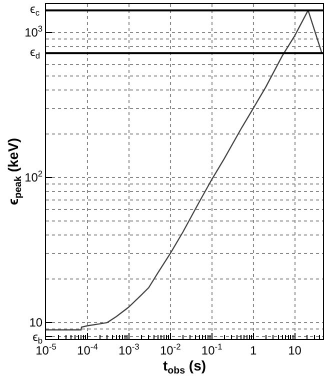 The image size is (327, 387). Describe the element at coordinates (37, 338) in the screenshot. I see `y-tick-label: ϵ$_{b}$` at that location.